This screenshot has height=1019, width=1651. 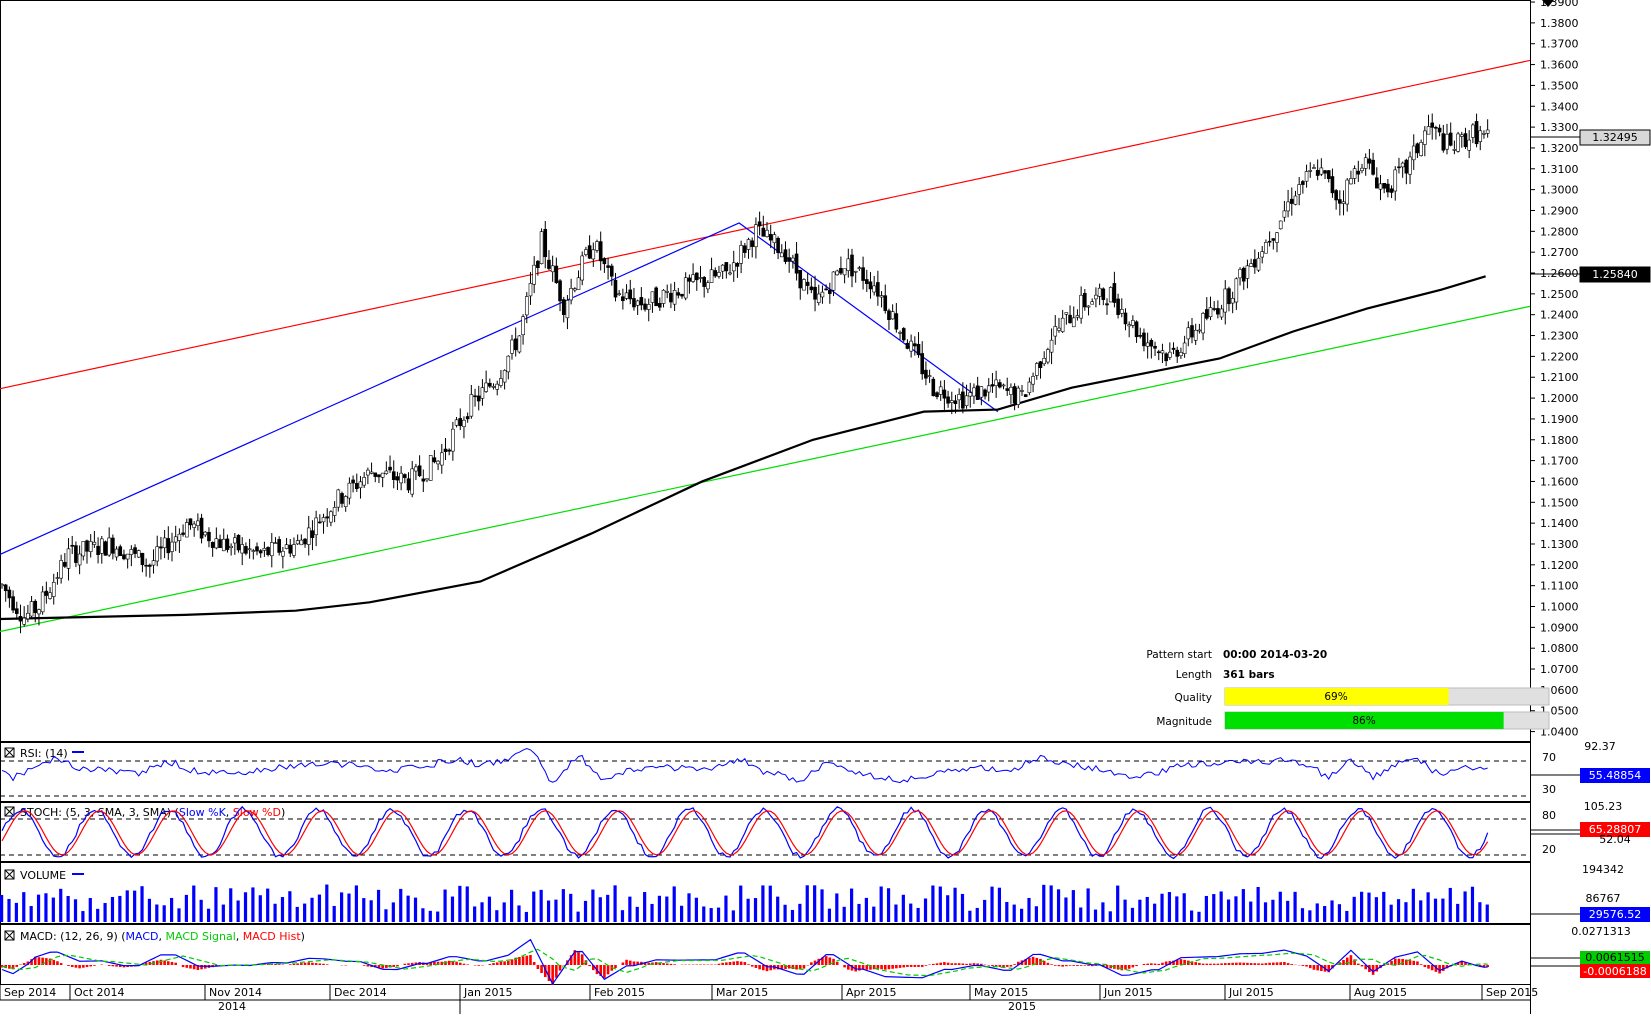 What do you see at coordinates (9, 752) in the screenshot?
I see `rsi-close-icon` at bounding box center [9, 752].